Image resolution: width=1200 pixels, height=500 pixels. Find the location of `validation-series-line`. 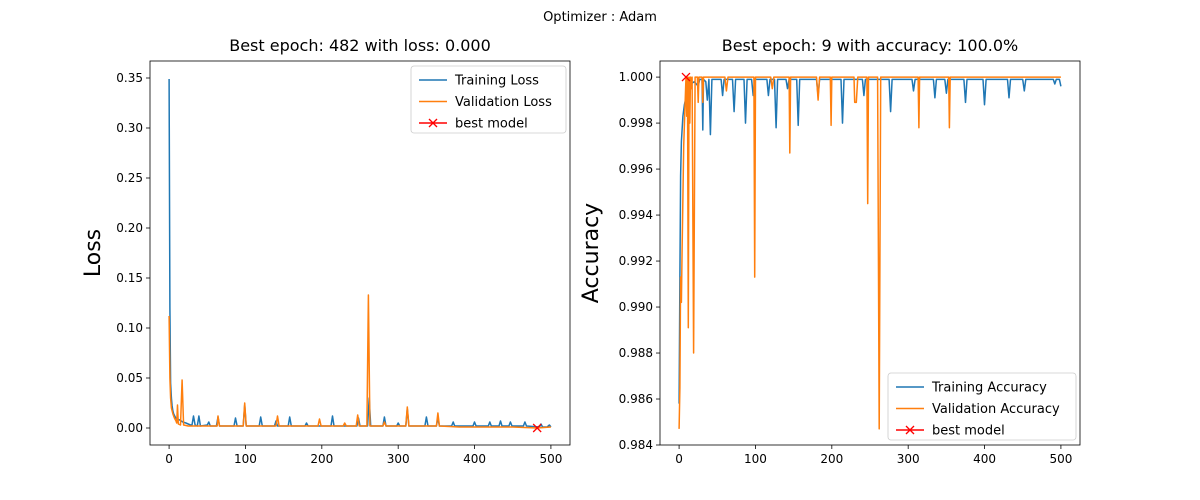

validation-series-line is located at coordinates (359, 361).